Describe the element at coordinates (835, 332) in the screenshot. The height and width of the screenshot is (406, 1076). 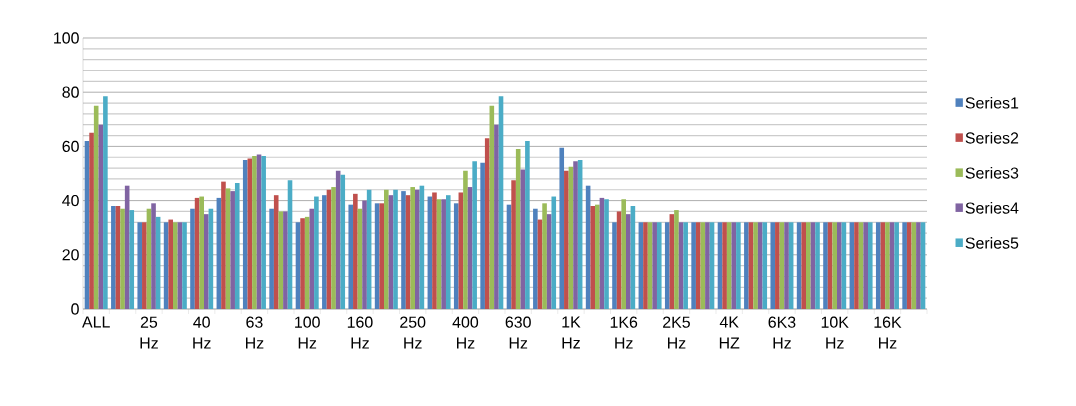
I see `x-tick-label: 10K Hz` at that location.